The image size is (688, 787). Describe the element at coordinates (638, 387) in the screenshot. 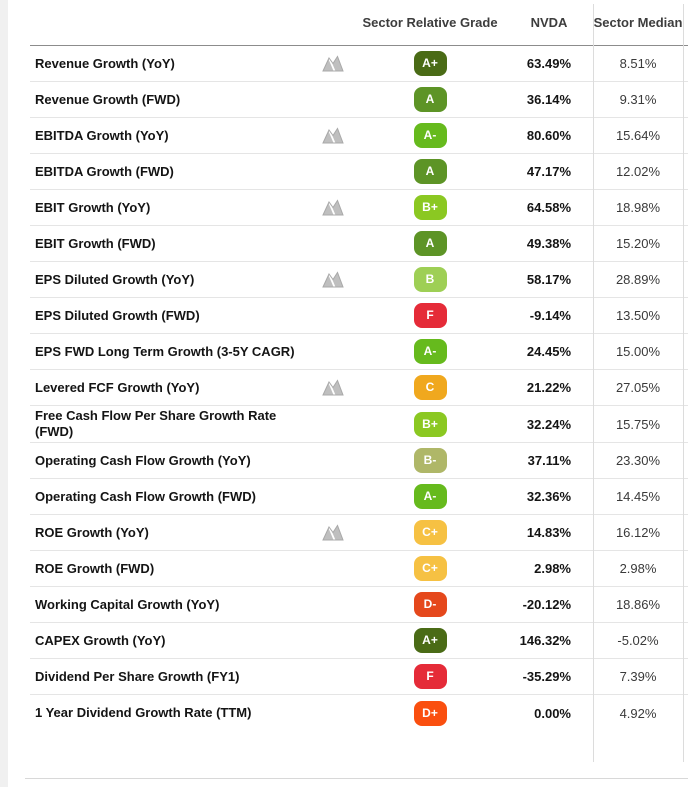

I see `sector-median-value: 27.05%` at that location.